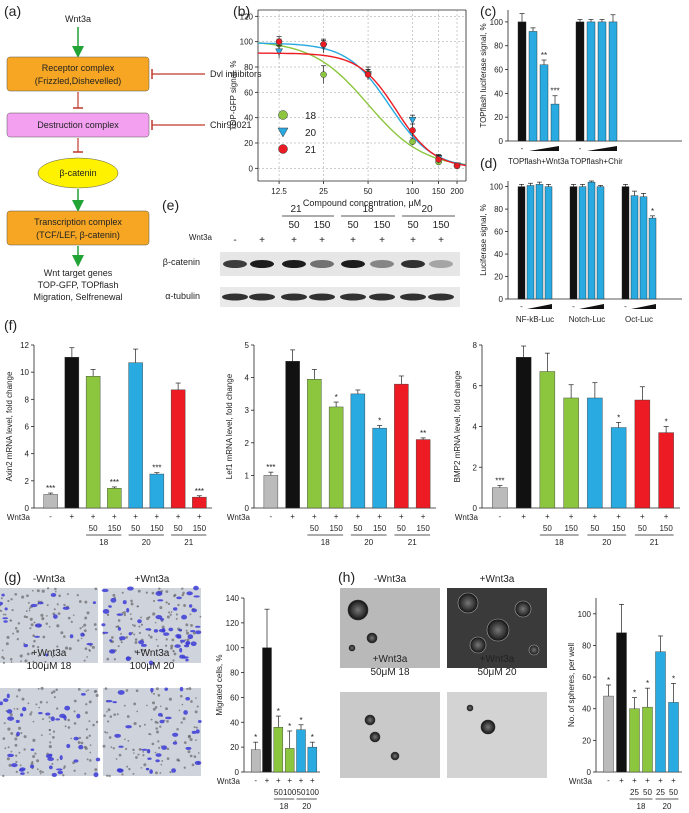 The width and height of the screenshot is (689, 813). I want to click on panel-g-micrograph, so click(152, 732).